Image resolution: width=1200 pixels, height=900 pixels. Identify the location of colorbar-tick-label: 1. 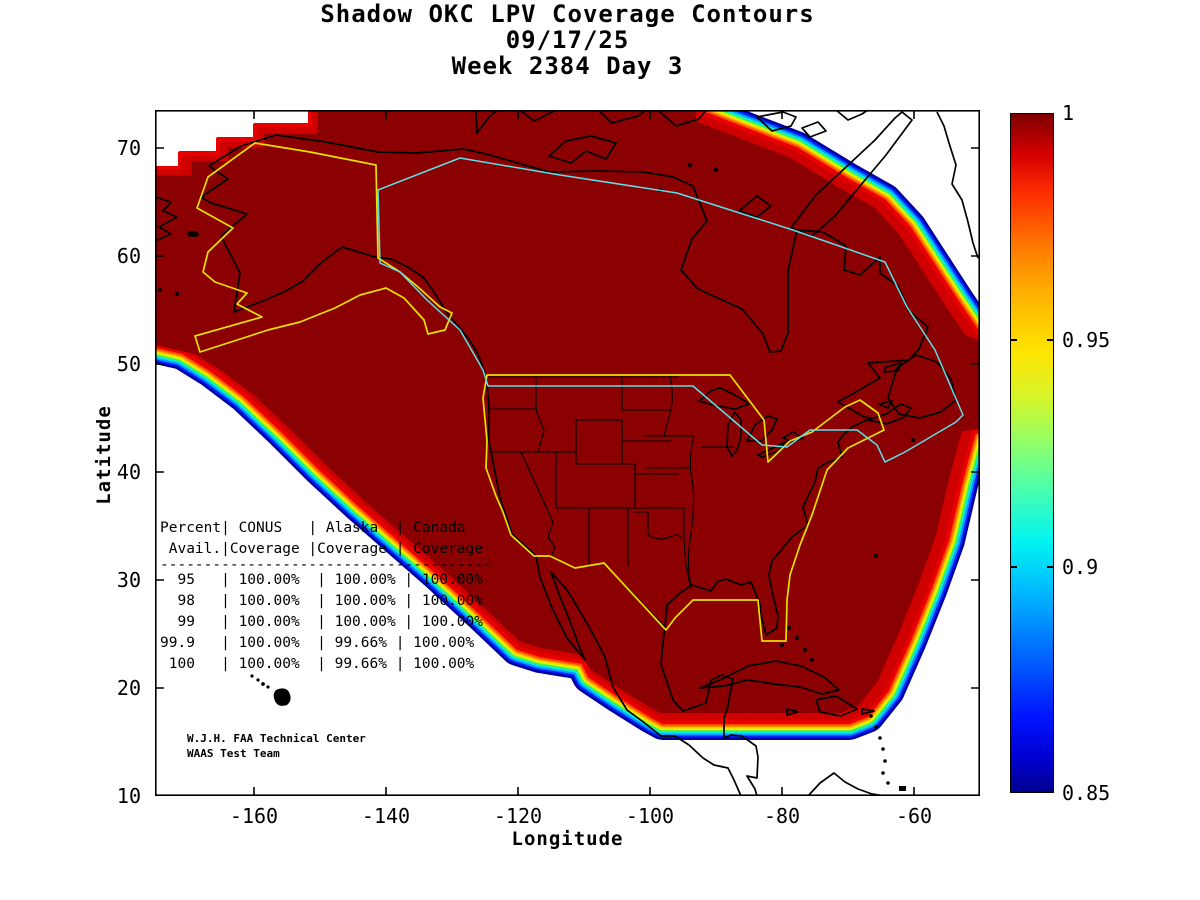
(1068, 113).